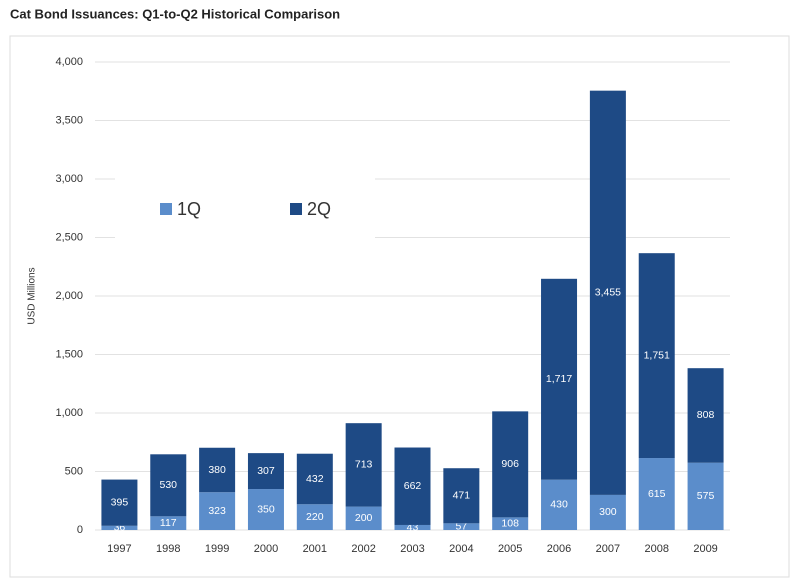  Describe the element at coordinates (168, 549) in the screenshot. I see `x-tick-label: 1998` at that location.